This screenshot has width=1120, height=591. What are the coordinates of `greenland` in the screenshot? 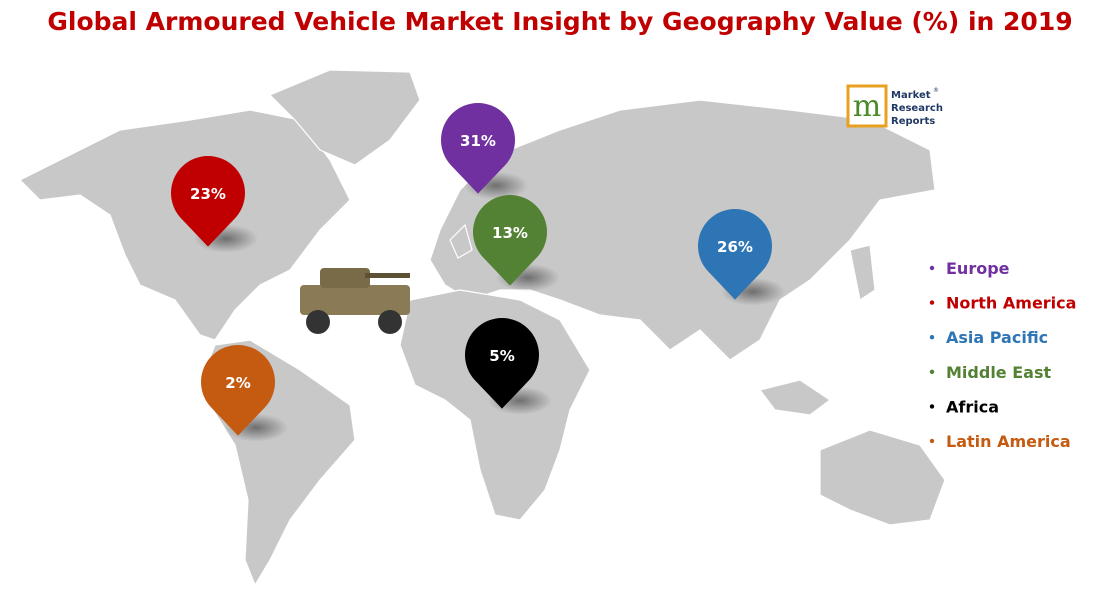 It's located at (344, 117).